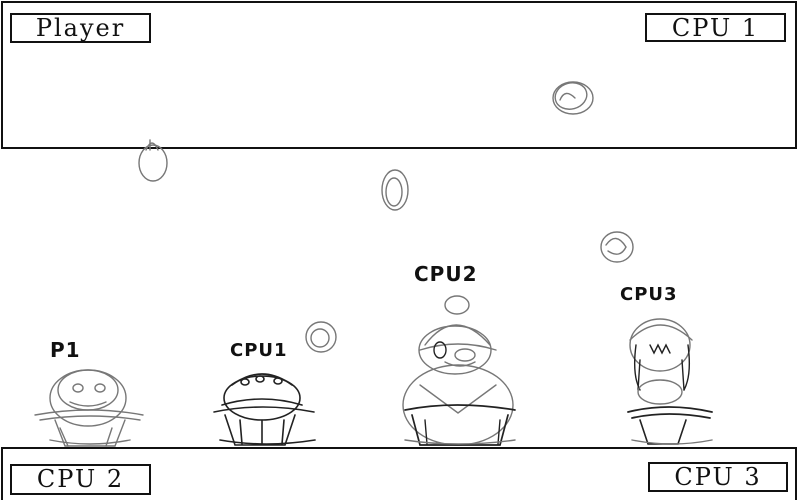  I want to click on cpu3-tag: CPU3, so click(649, 294).